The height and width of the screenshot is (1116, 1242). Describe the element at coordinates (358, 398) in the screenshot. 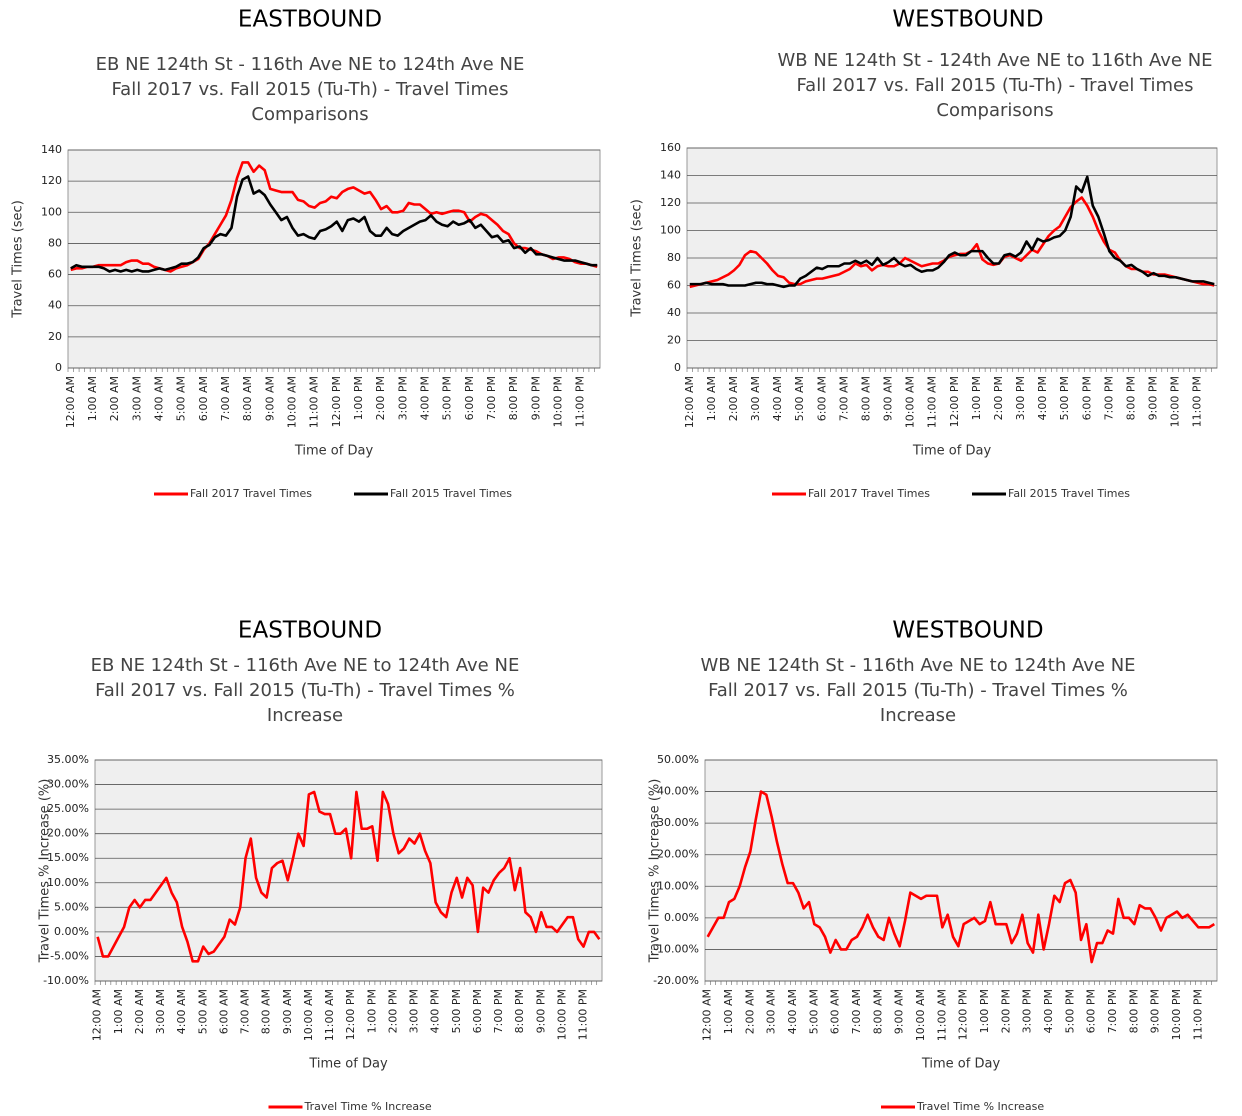

I see `x-tick-label: 1:00 PM` at that location.